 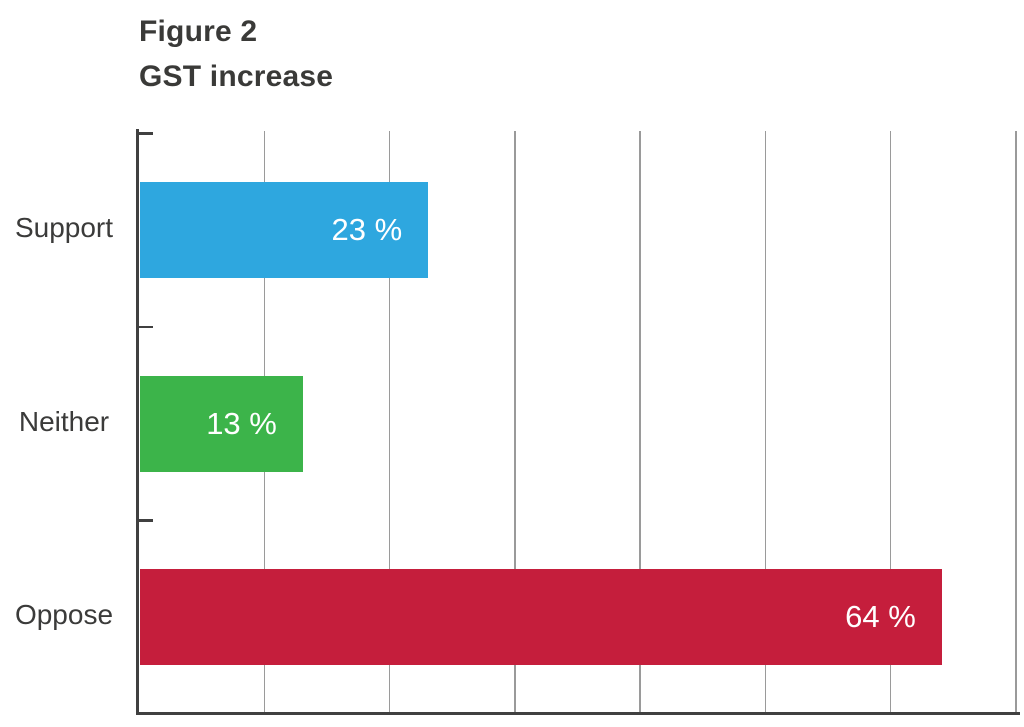 What do you see at coordinates (64, 615) in the screenshot?
I see `category-label-oppose: Oppose` at bounding box center [64, 615].